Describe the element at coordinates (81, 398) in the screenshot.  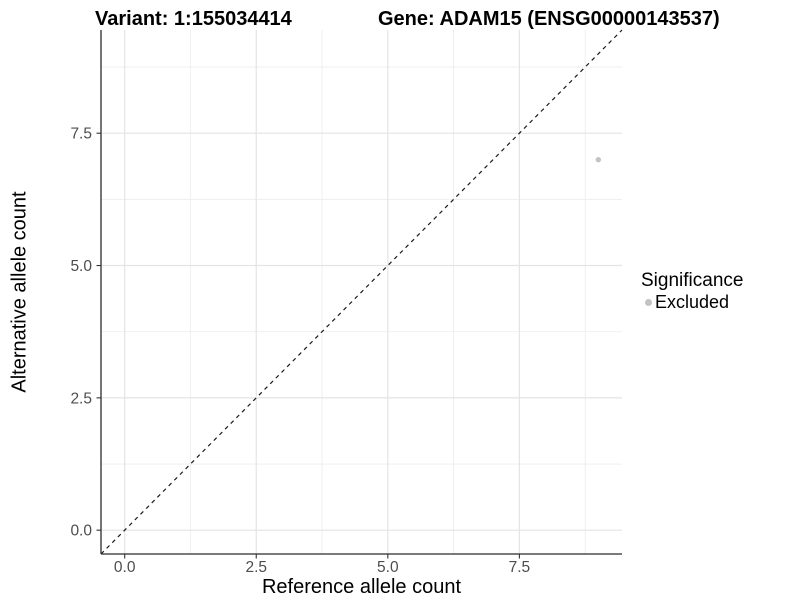
I see `y-tick-label: 2.5` at that location.